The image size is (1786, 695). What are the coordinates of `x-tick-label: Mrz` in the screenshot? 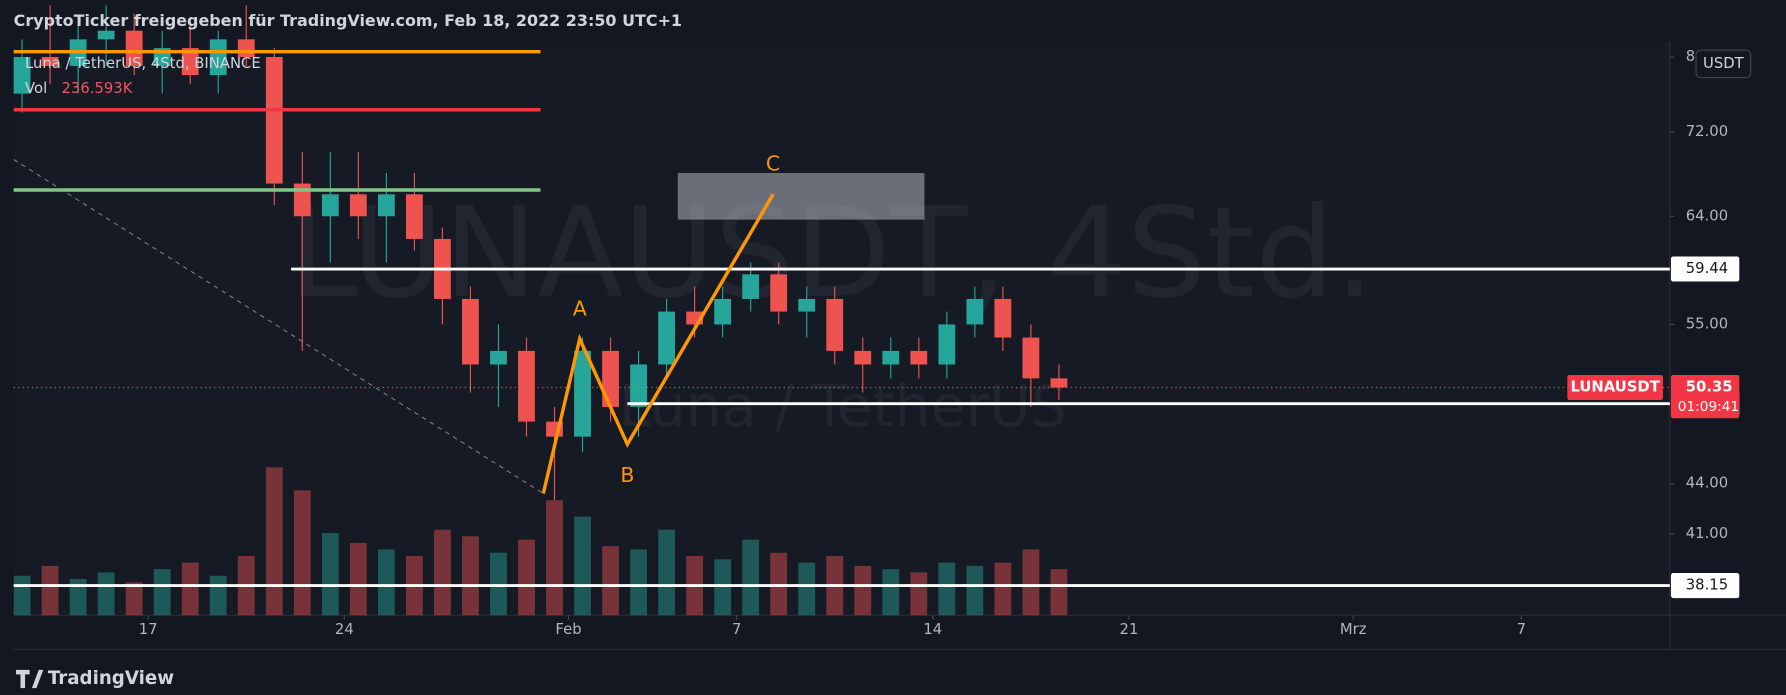 It's located at (1353, 629).